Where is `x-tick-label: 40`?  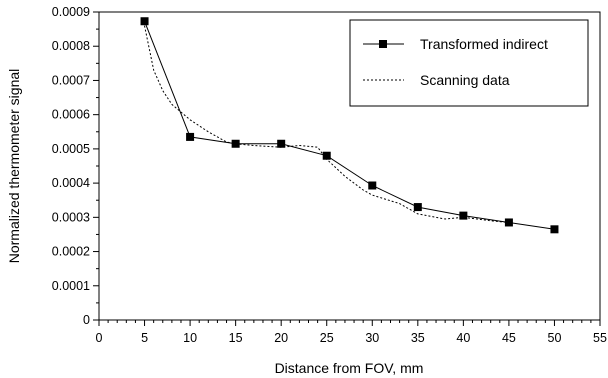 x-tick-label: 40 is located at coordinates (463, 338).